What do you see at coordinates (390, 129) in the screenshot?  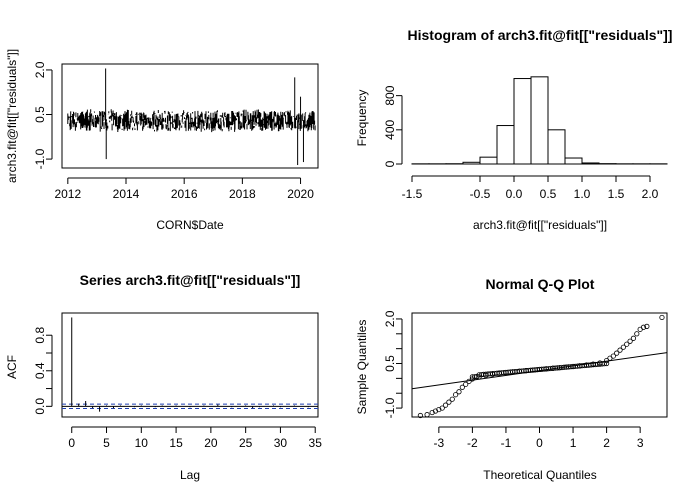 I see `histogram-y-tick-label: 400` at bounding box center [390, 129].